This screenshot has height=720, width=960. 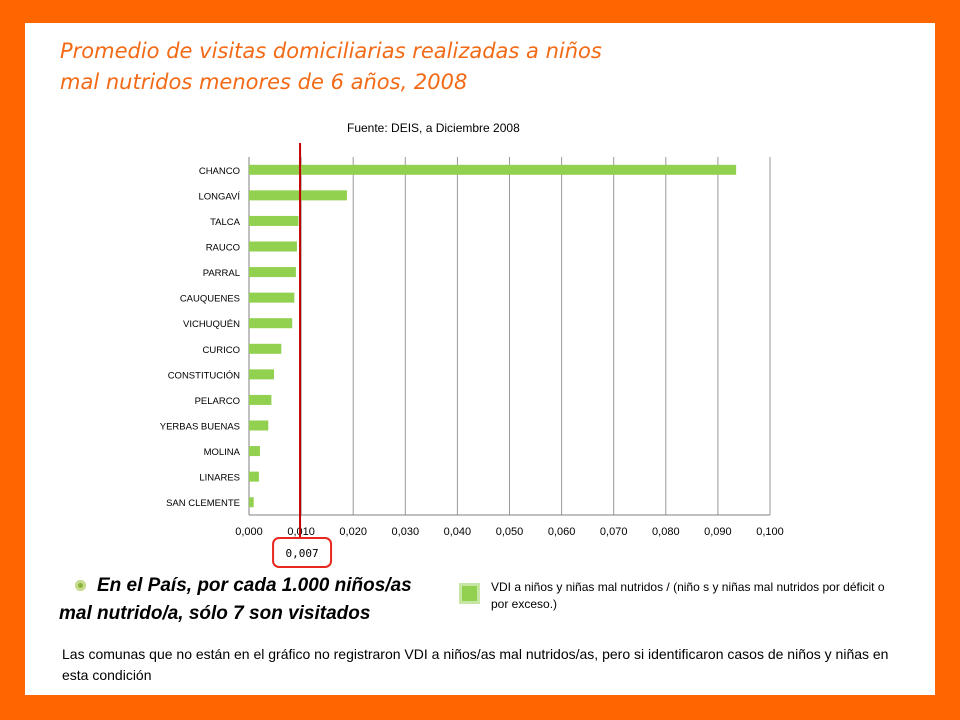 I want to click on x-tick-label: 0,060, so click(x=562, y=532).